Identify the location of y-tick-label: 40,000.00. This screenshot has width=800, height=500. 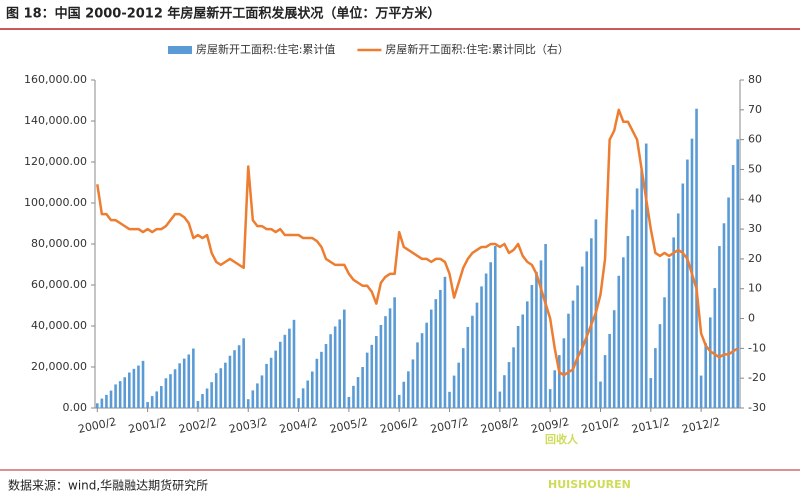
(59, 325).